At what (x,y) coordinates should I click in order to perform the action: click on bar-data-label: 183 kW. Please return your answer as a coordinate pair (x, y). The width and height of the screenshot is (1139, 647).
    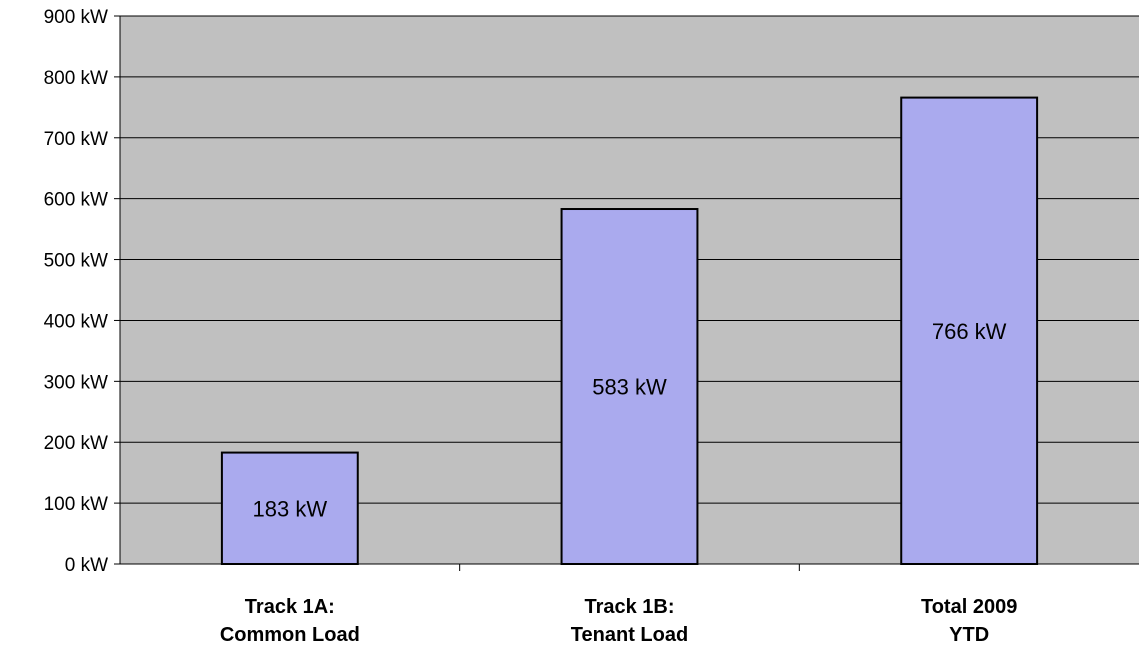
    Looking at the image, I should click on (290, 508).